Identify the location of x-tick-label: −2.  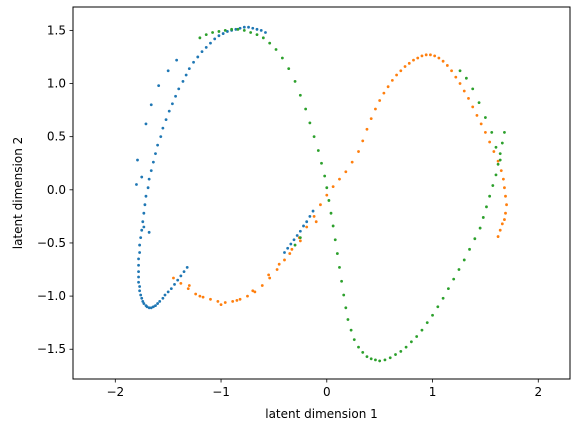
(115, 392).